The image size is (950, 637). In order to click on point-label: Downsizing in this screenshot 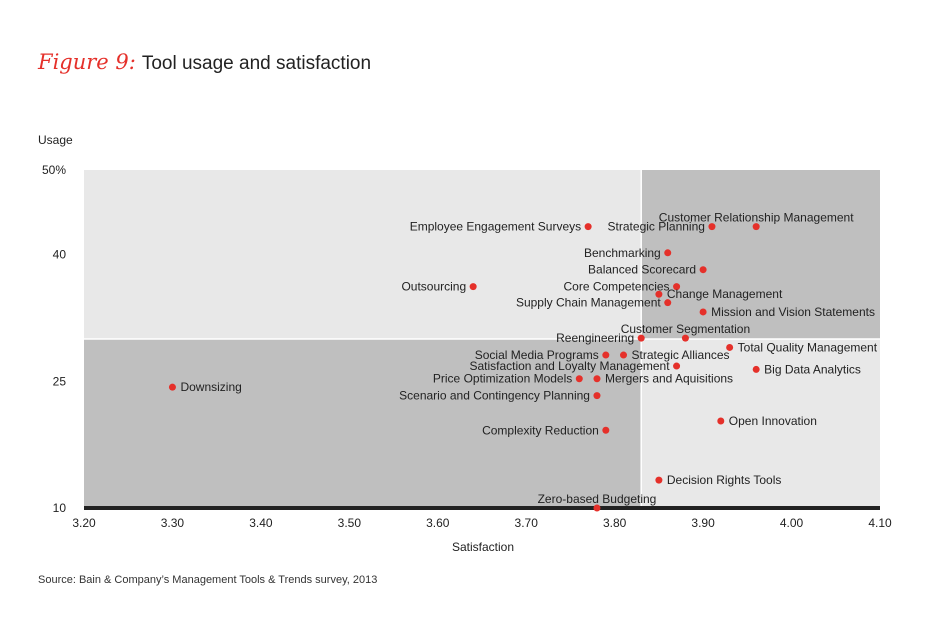, I will do `click(210, 387)`.